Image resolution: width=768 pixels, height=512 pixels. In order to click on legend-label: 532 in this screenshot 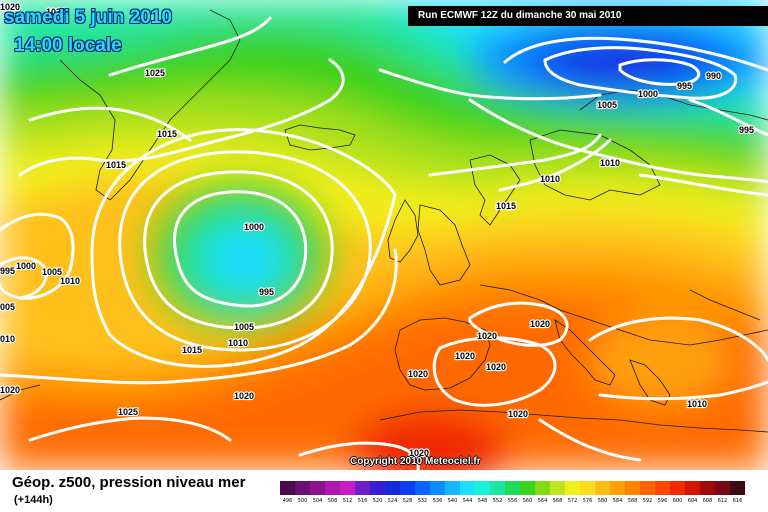, I will do `click(422, 501)`.